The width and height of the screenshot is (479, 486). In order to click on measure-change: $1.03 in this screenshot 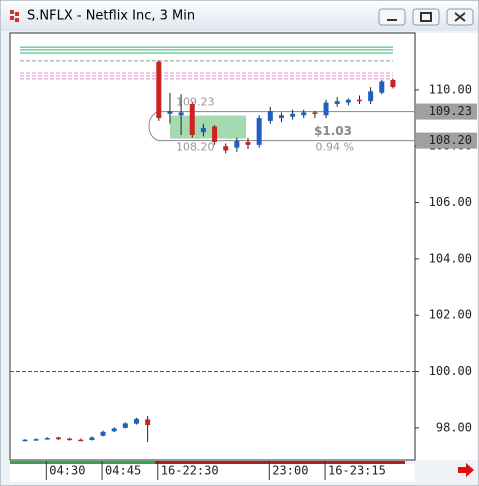, I will do `click(333, 131)`.